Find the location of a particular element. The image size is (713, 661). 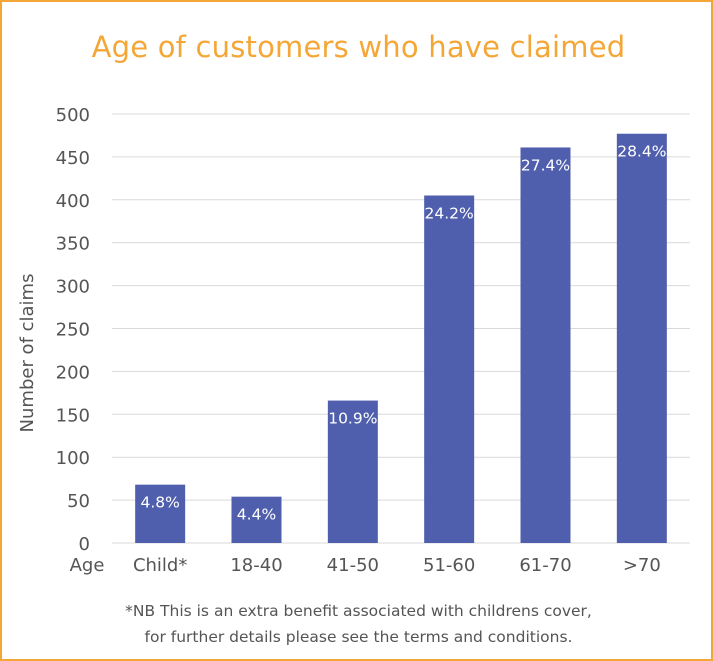

bar-data-label: 4.4% is located at coordinates (256, 515).